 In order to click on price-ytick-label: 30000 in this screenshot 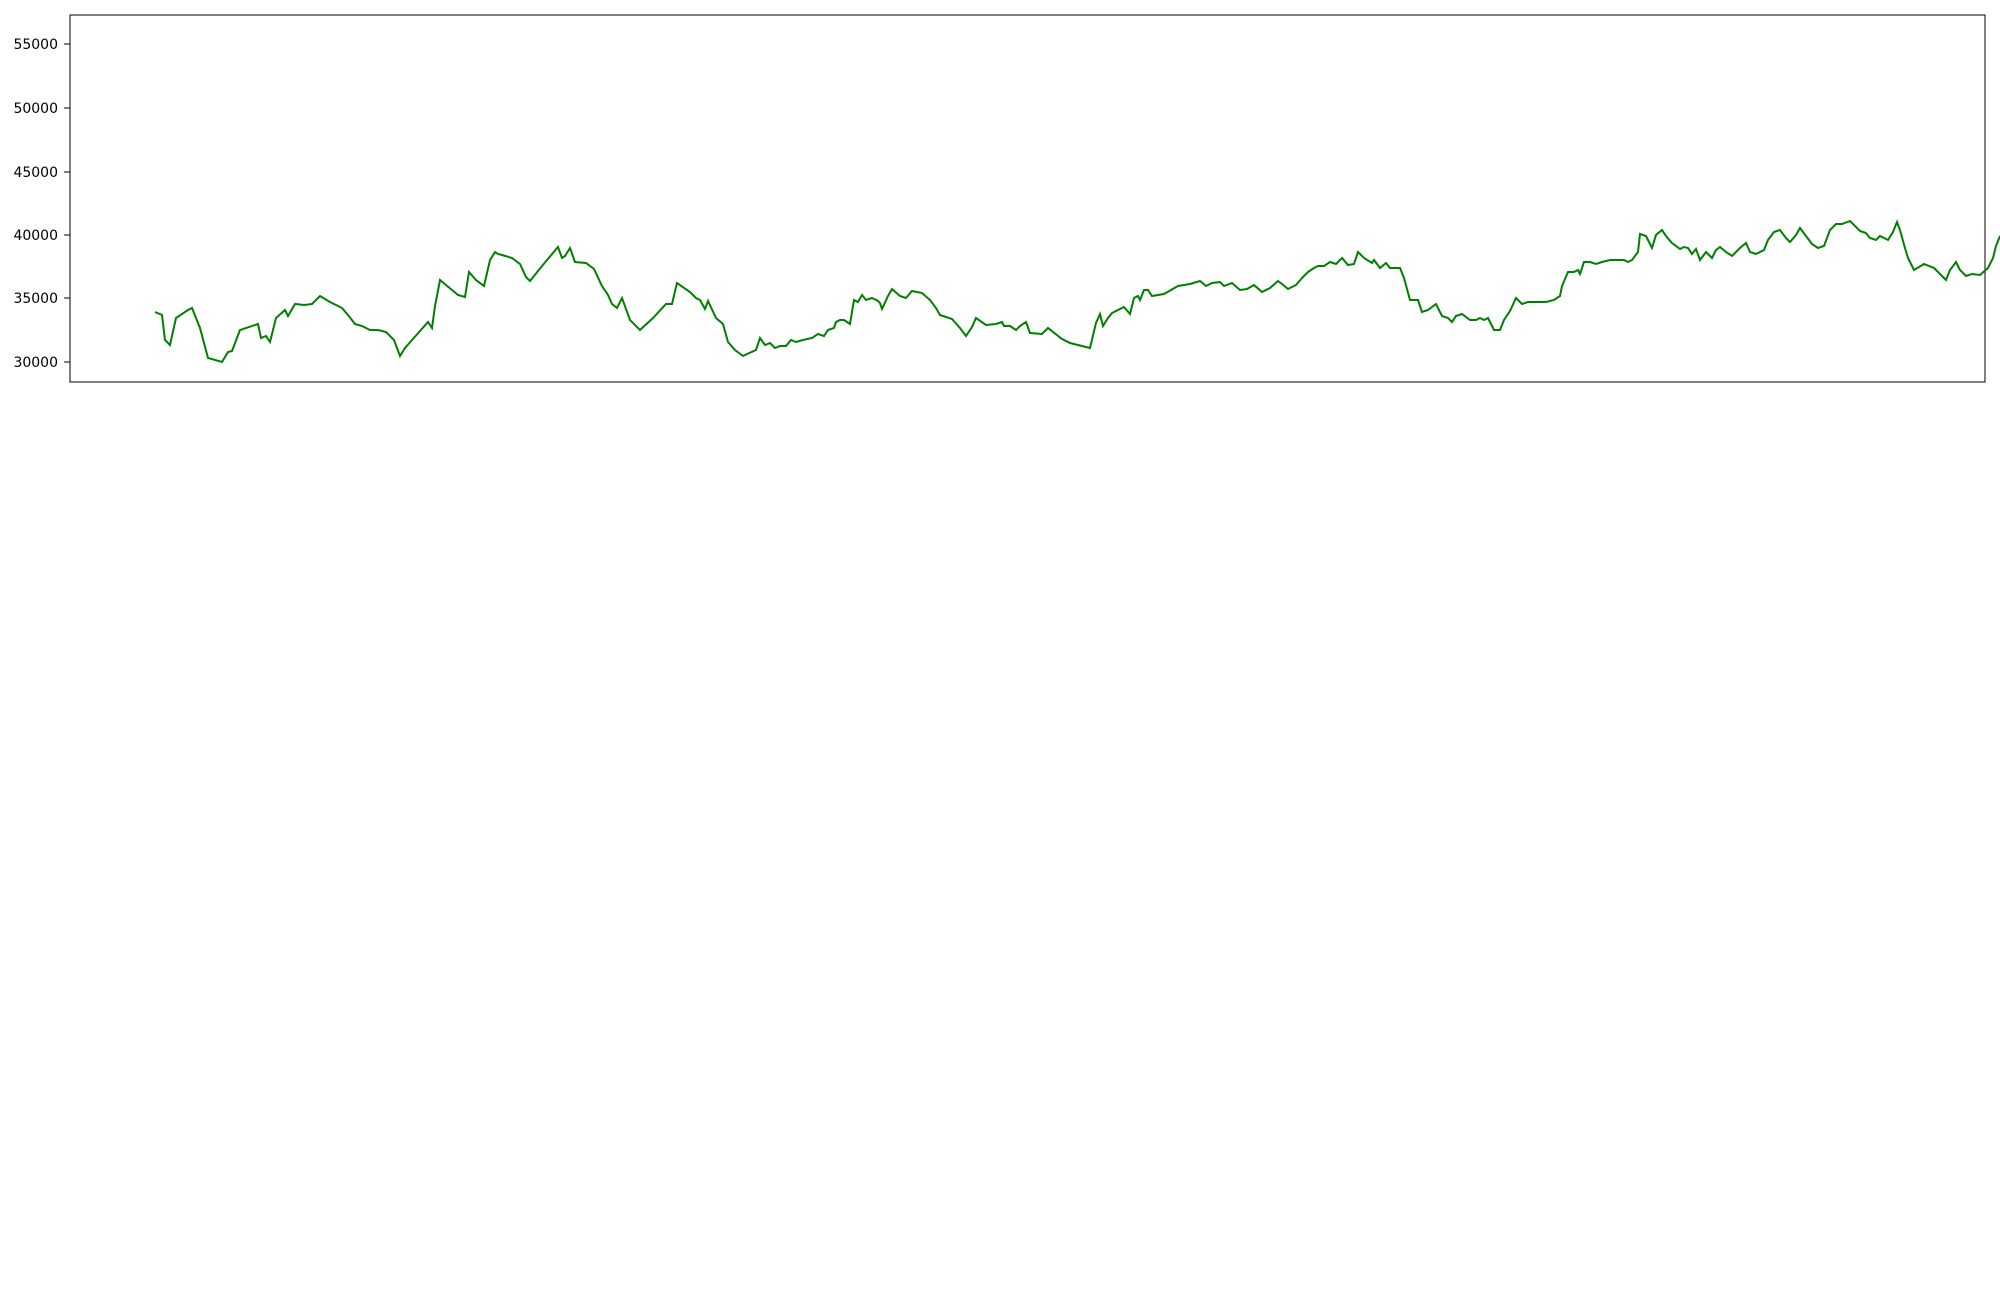, I will do `click(35, 363)`.